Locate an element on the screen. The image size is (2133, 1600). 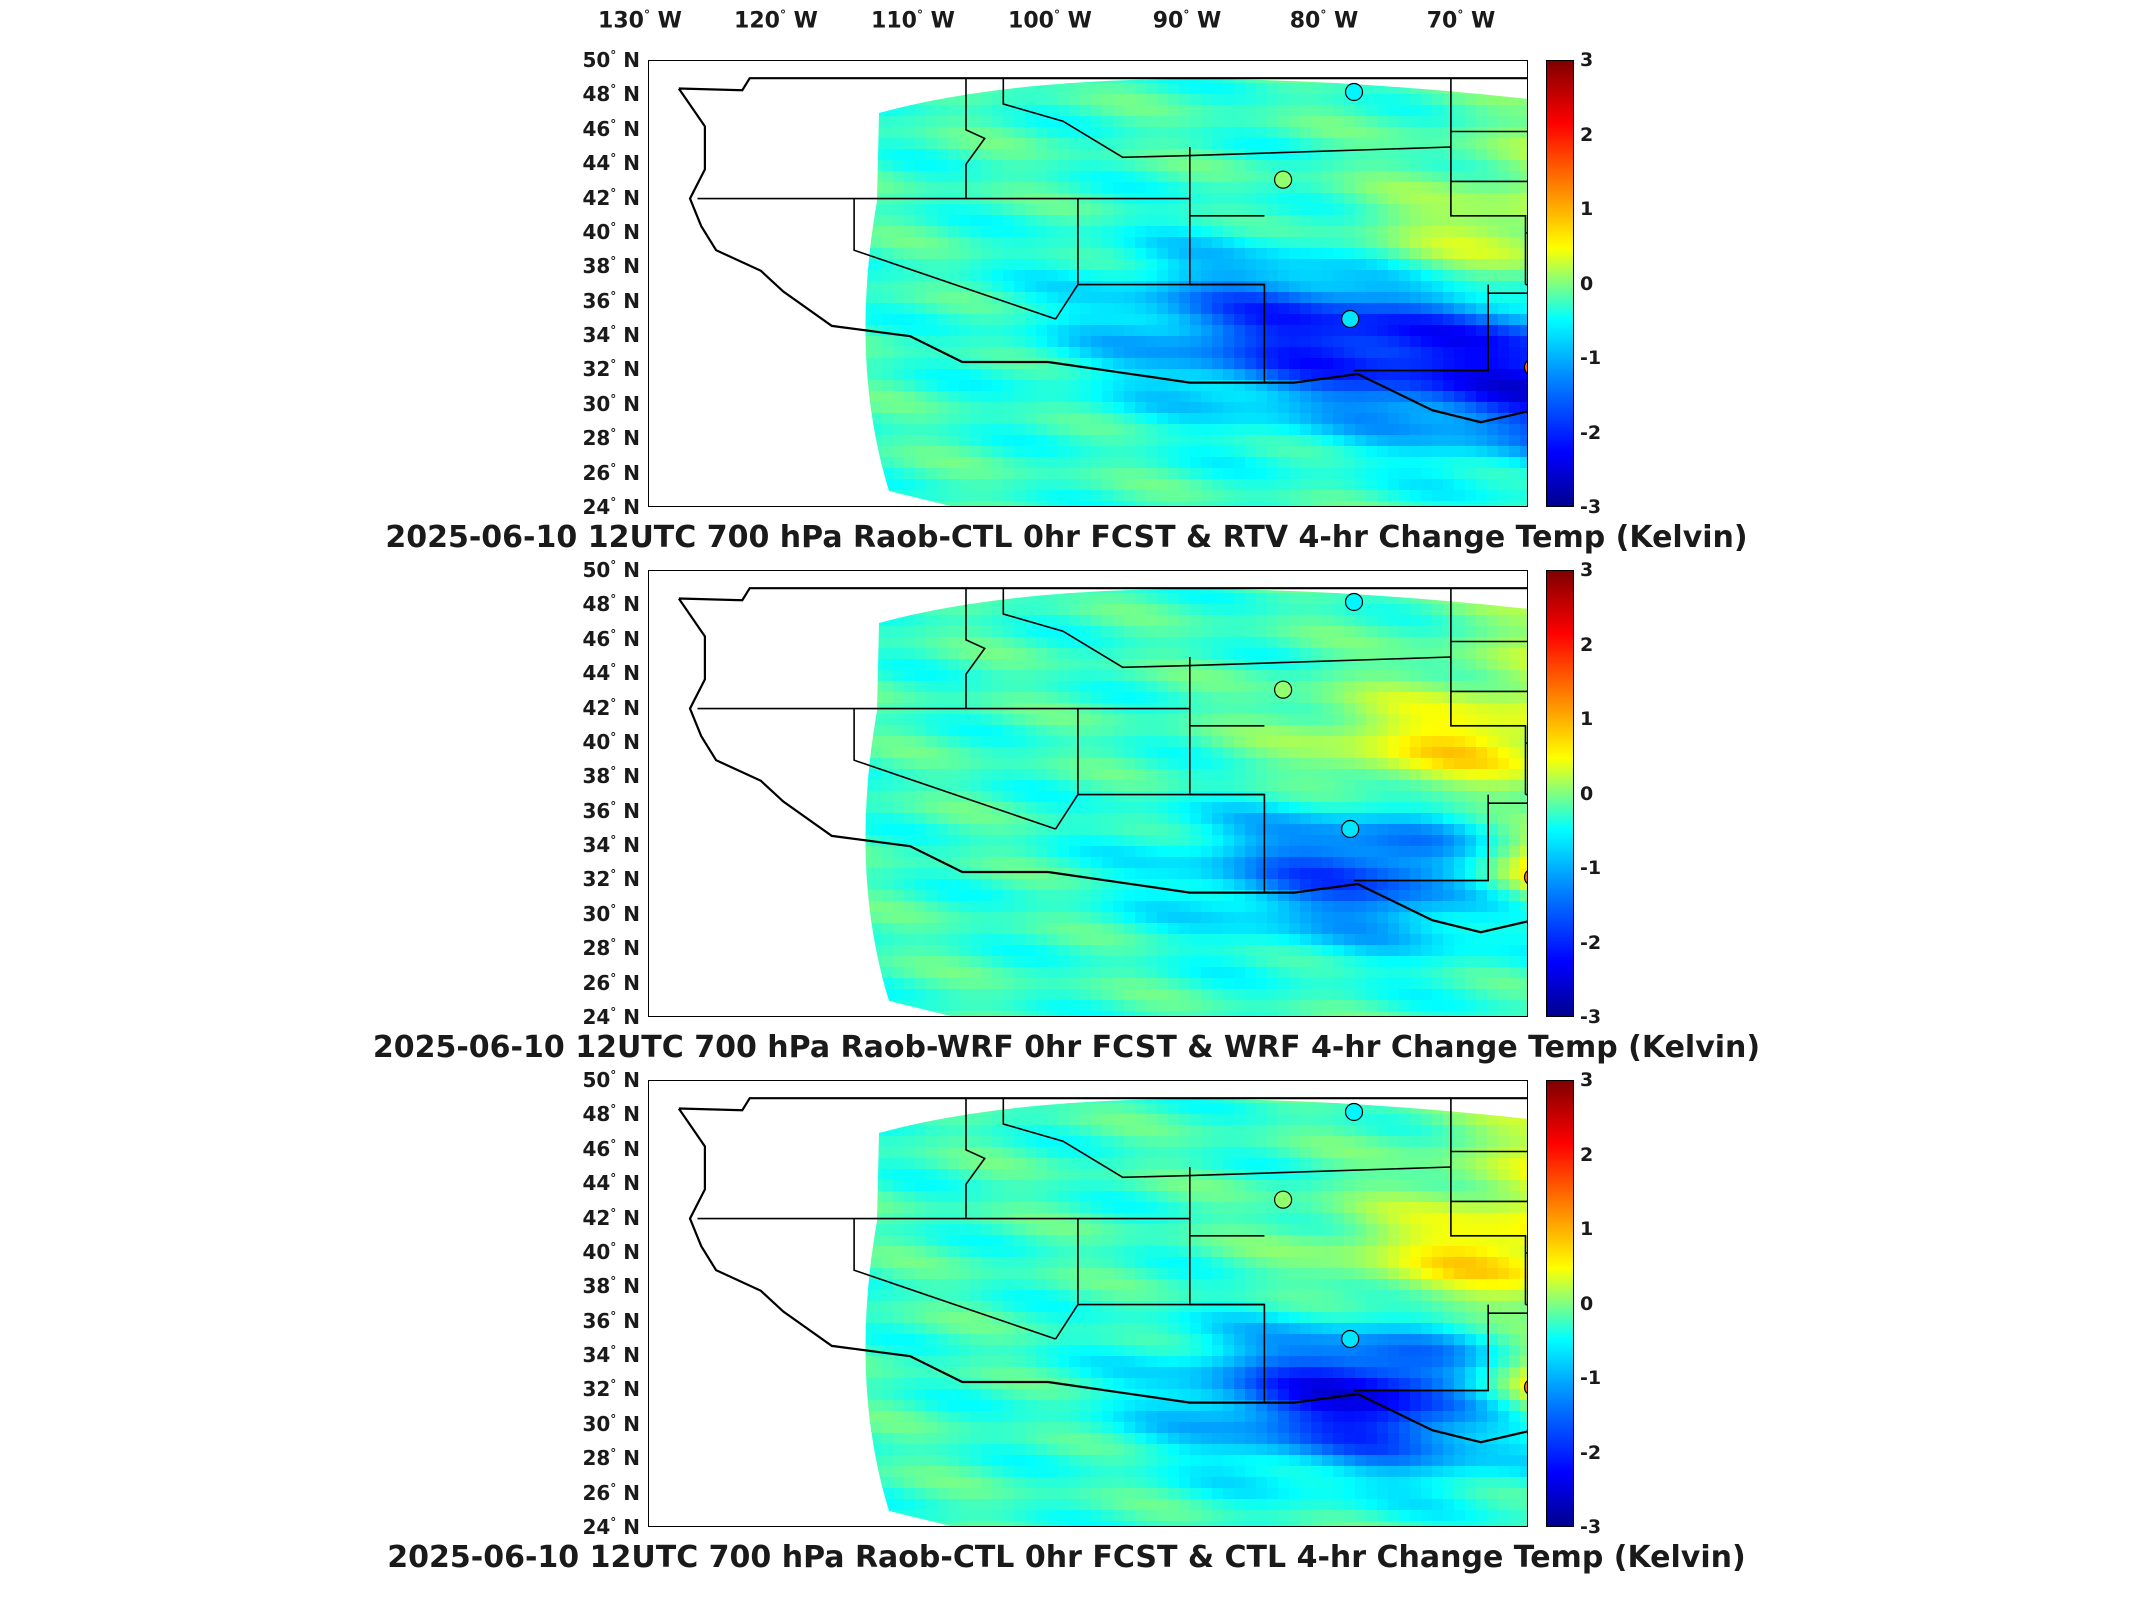
latitude-label: 32° N is located at coordinates (611, 369).